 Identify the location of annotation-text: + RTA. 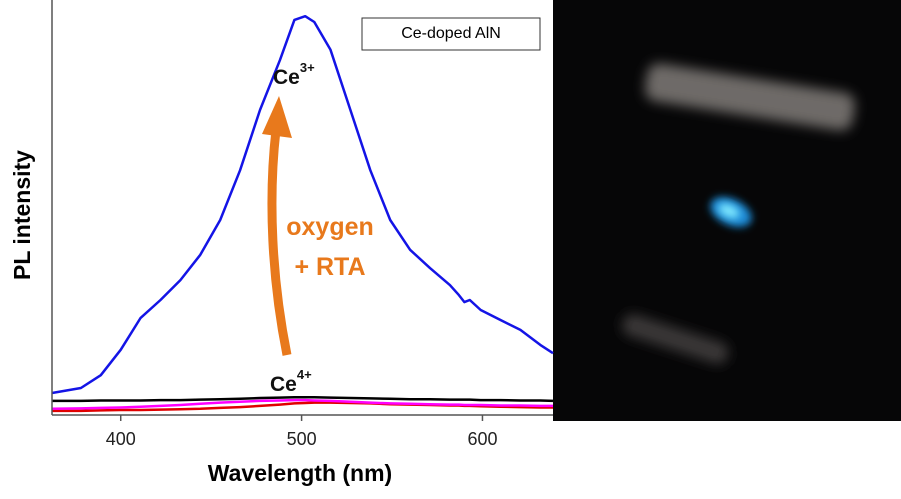
(329, 267).